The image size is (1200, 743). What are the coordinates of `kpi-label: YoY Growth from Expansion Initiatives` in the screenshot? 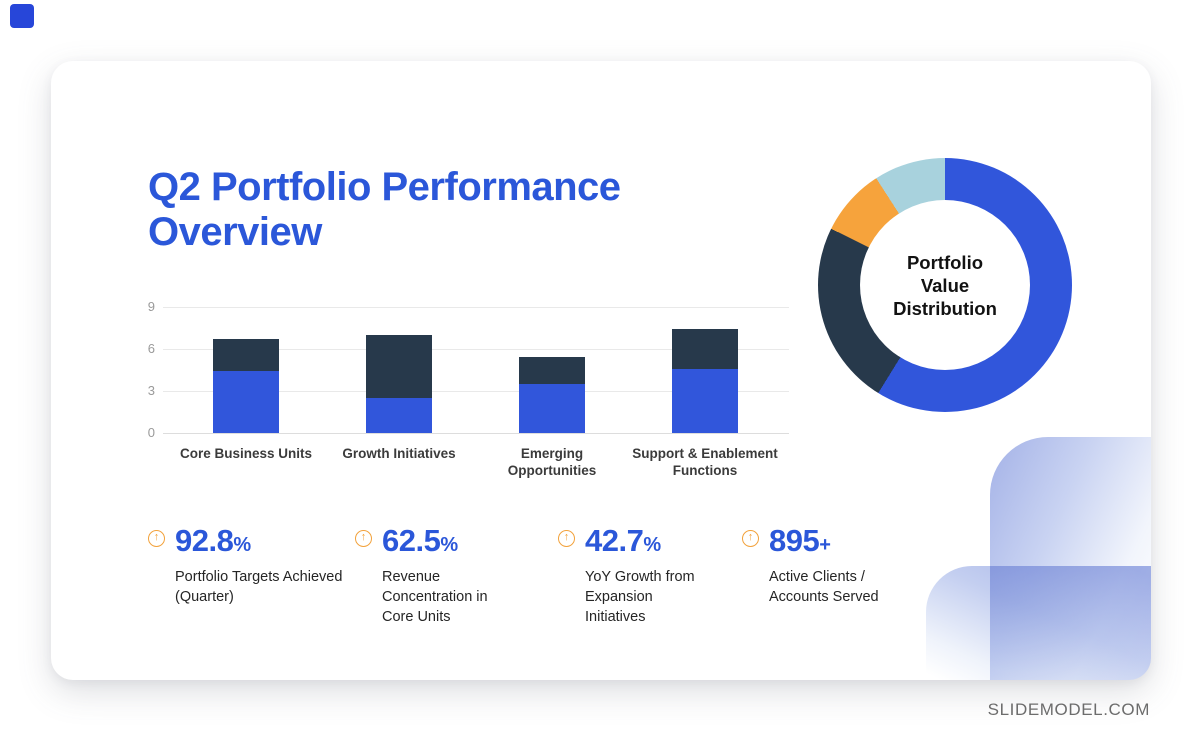 It's located at (640, 597).